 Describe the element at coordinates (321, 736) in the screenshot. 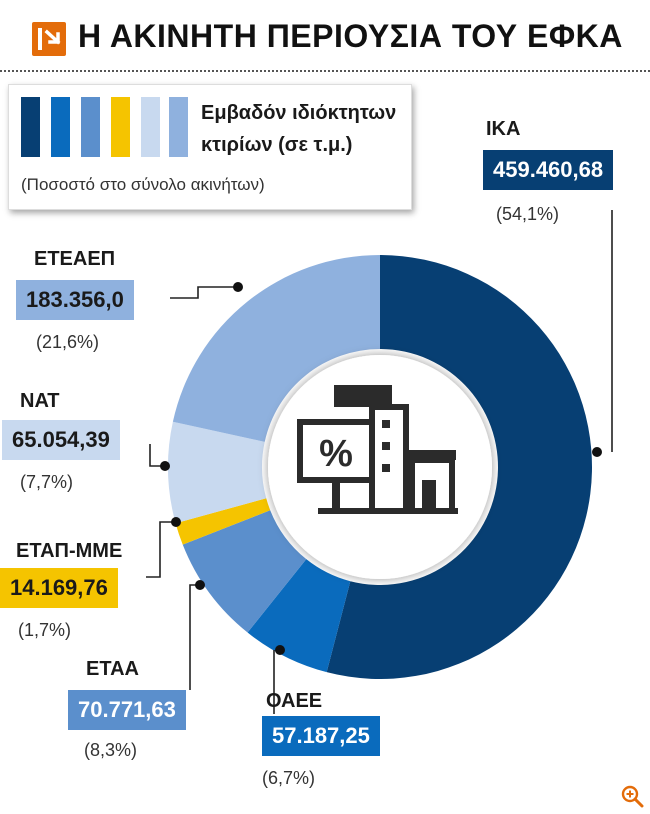

I see `label-value-oaee: 57.187,25` at that location.